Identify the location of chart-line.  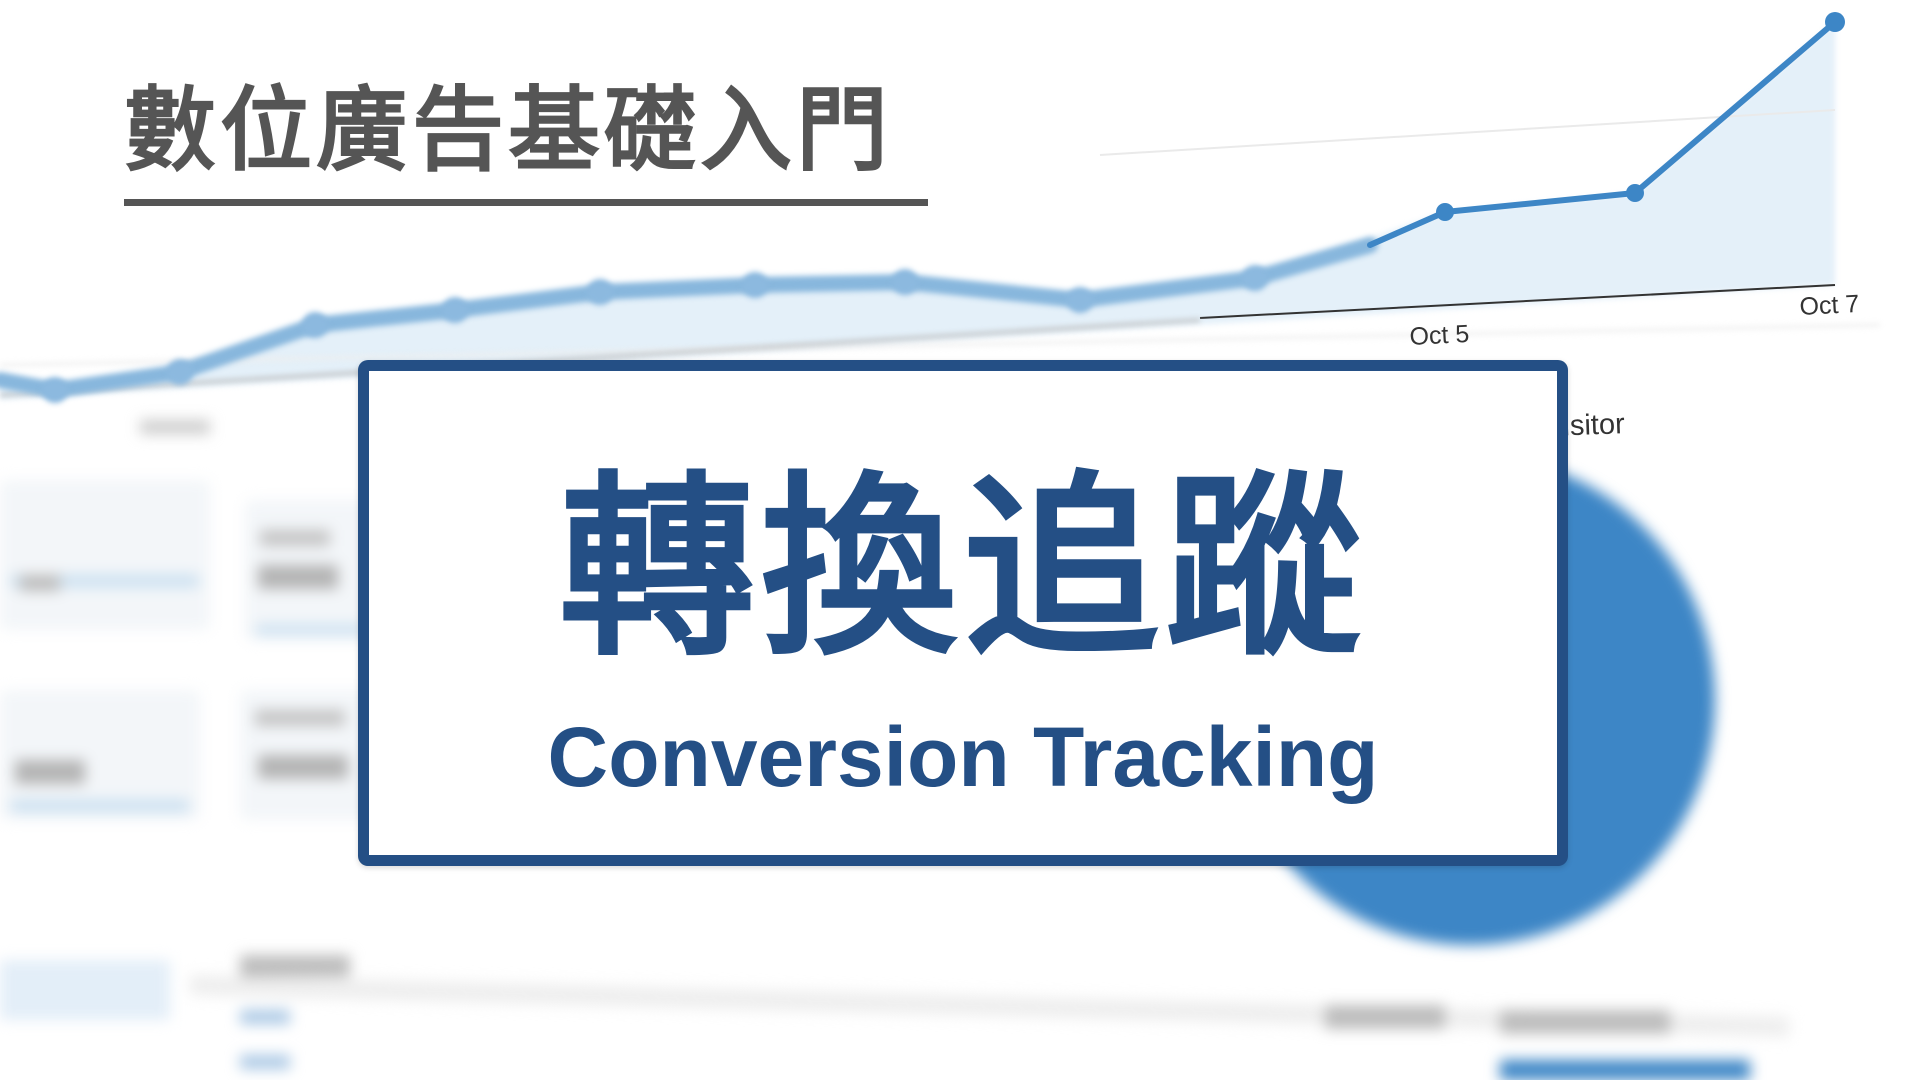
(1602, 133).